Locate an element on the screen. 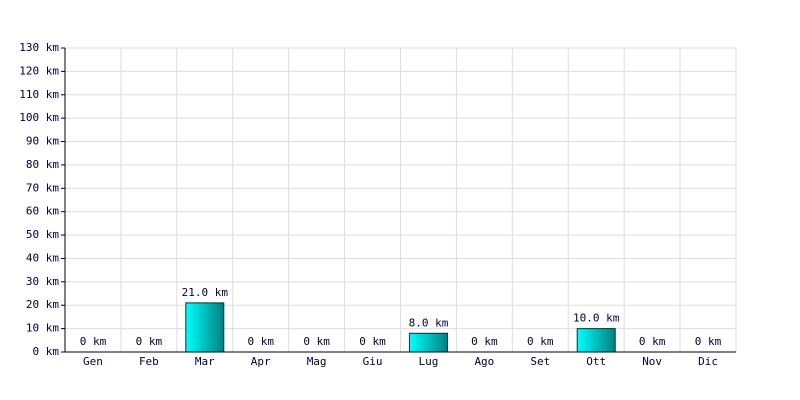 Image resolution: width=800 pixels, height=400 pixels. x-tick-label: Gen is located at coordinates (93, 361).